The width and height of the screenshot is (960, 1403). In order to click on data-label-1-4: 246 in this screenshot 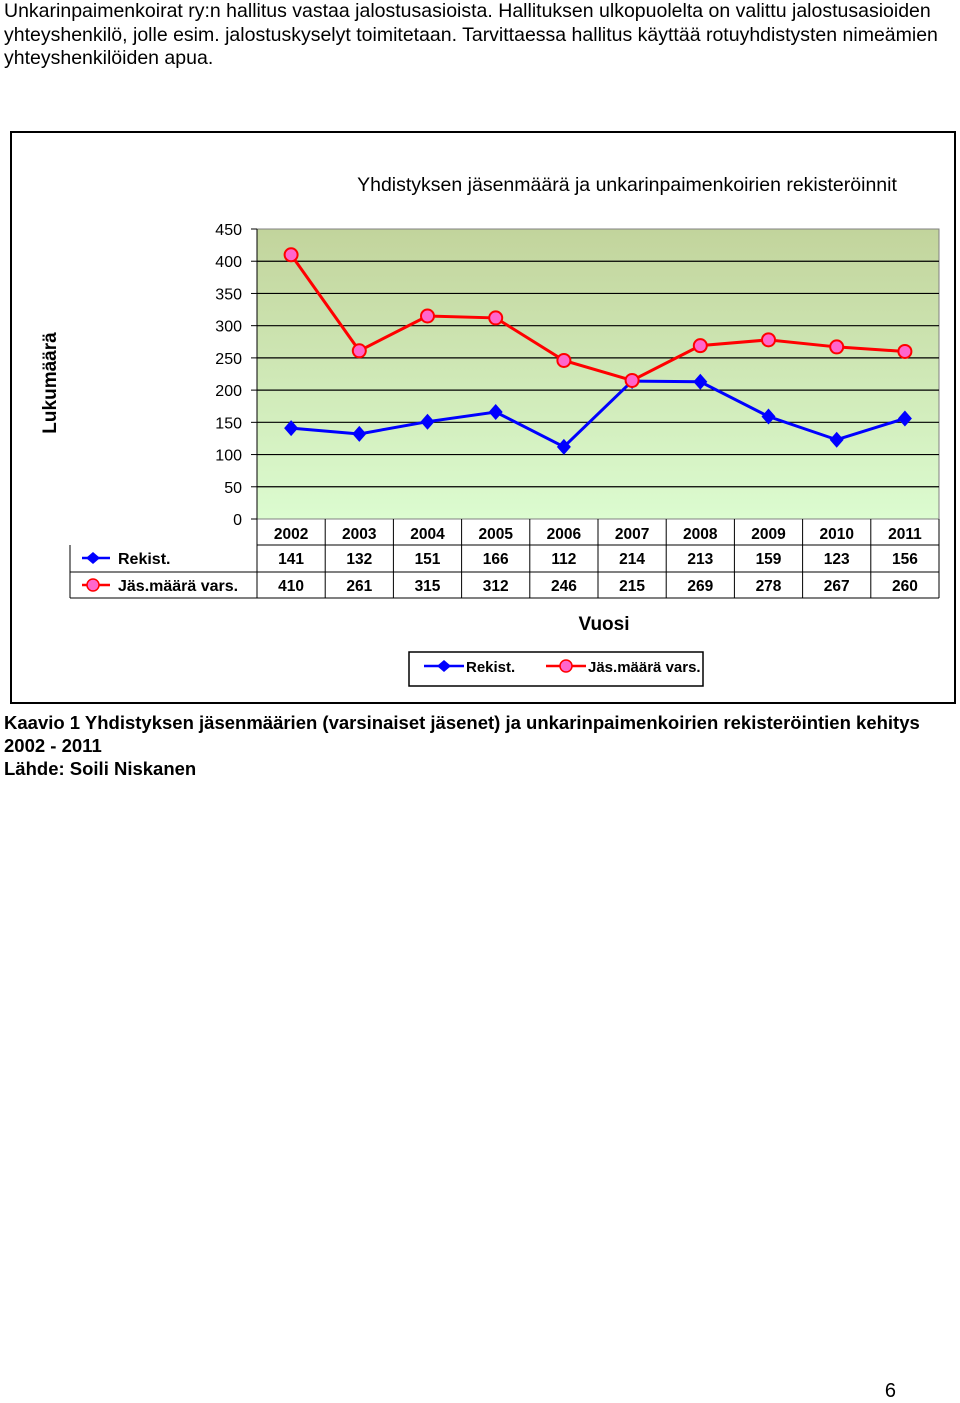, I will do `click(564, 586)`.